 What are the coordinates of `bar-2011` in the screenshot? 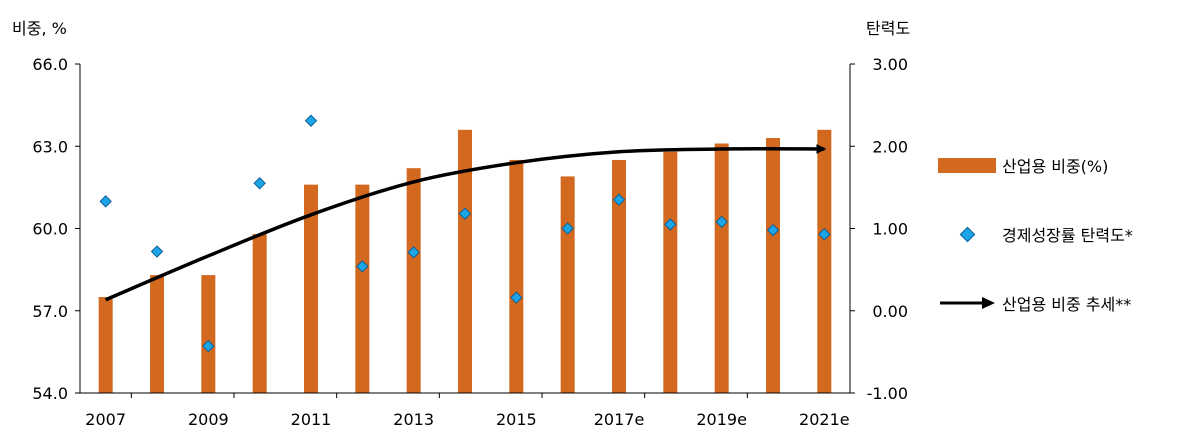 It's located at (311, 288).